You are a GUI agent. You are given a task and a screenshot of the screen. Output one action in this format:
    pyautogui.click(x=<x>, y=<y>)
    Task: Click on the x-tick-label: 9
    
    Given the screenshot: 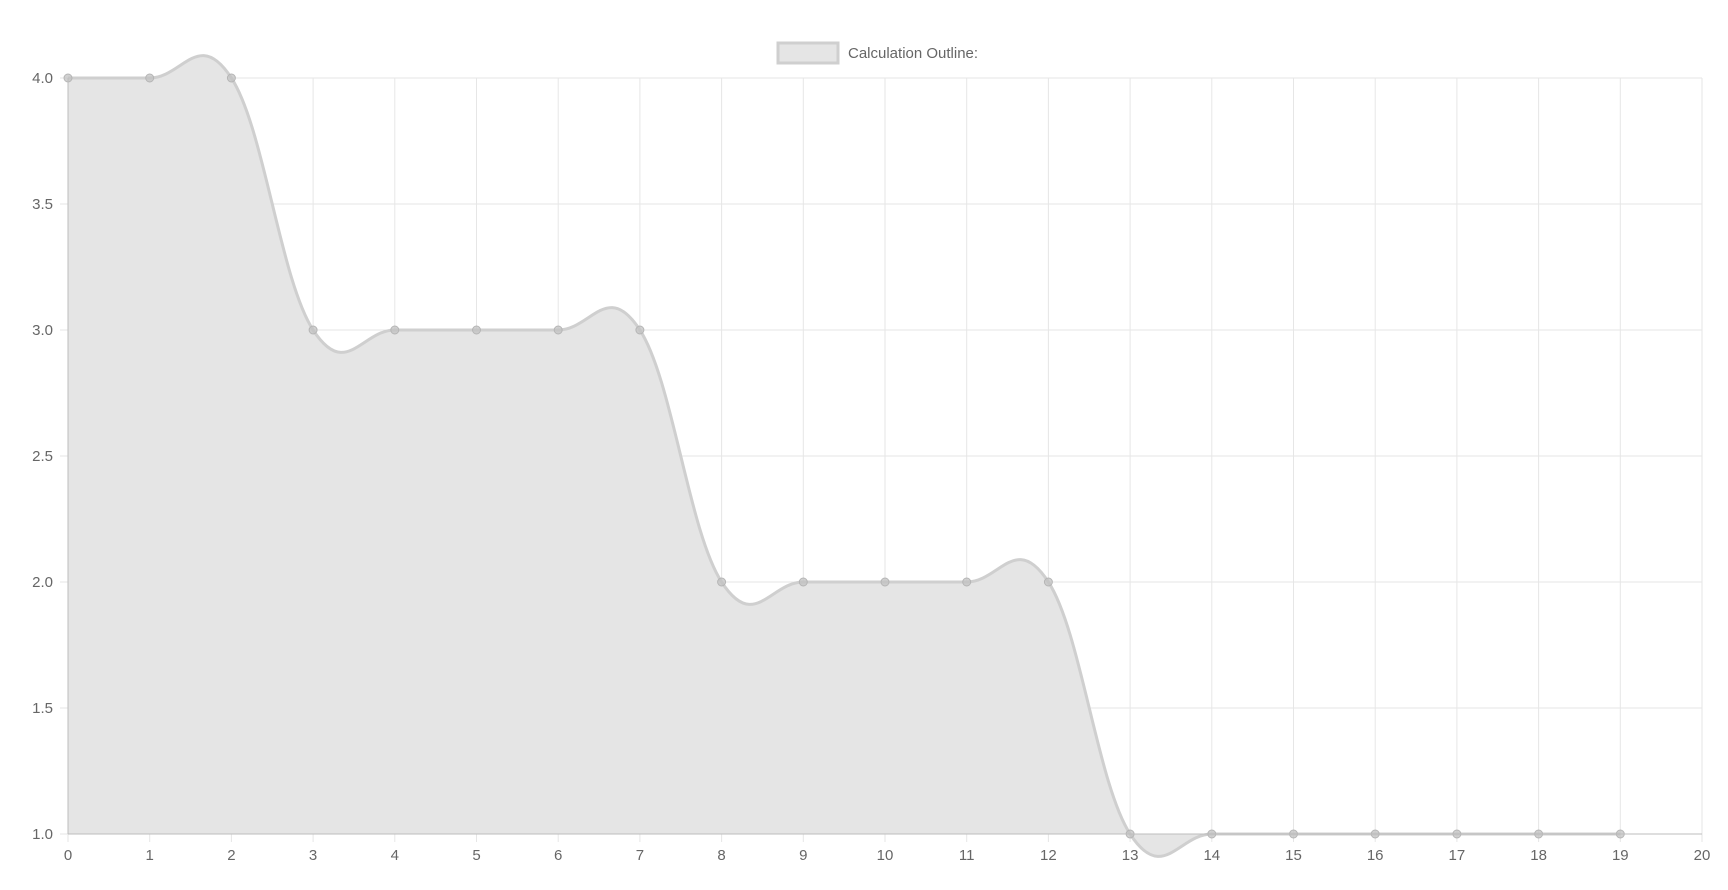 What is the action you would take?
    pyautogui.click(x=803, y=855)
    